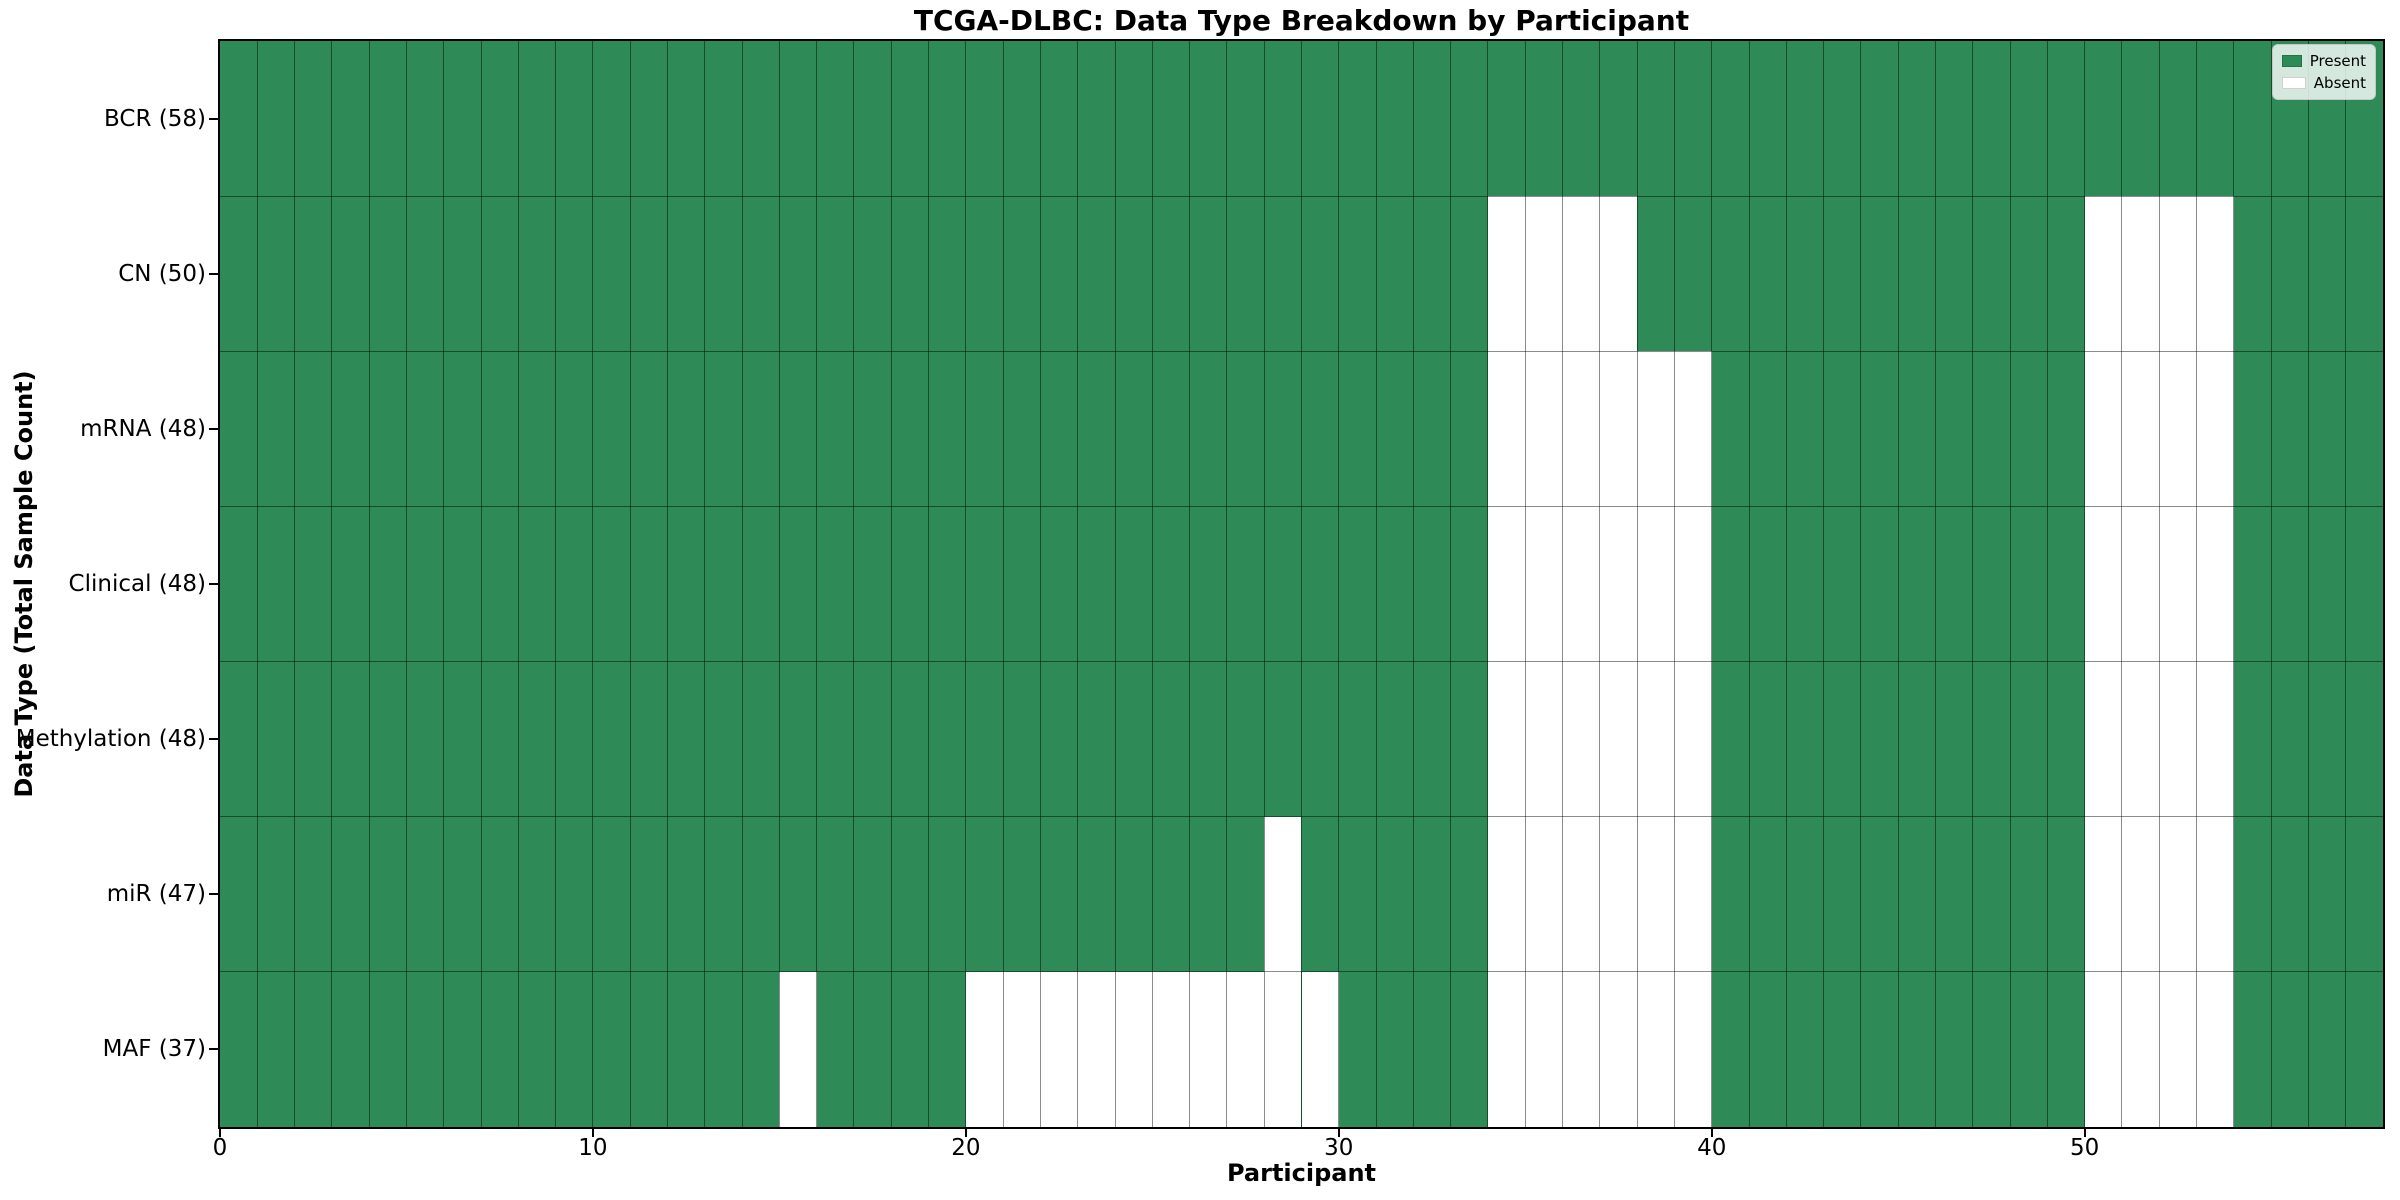  I want to click on x-tick-label: 20, so click(966, 1148).